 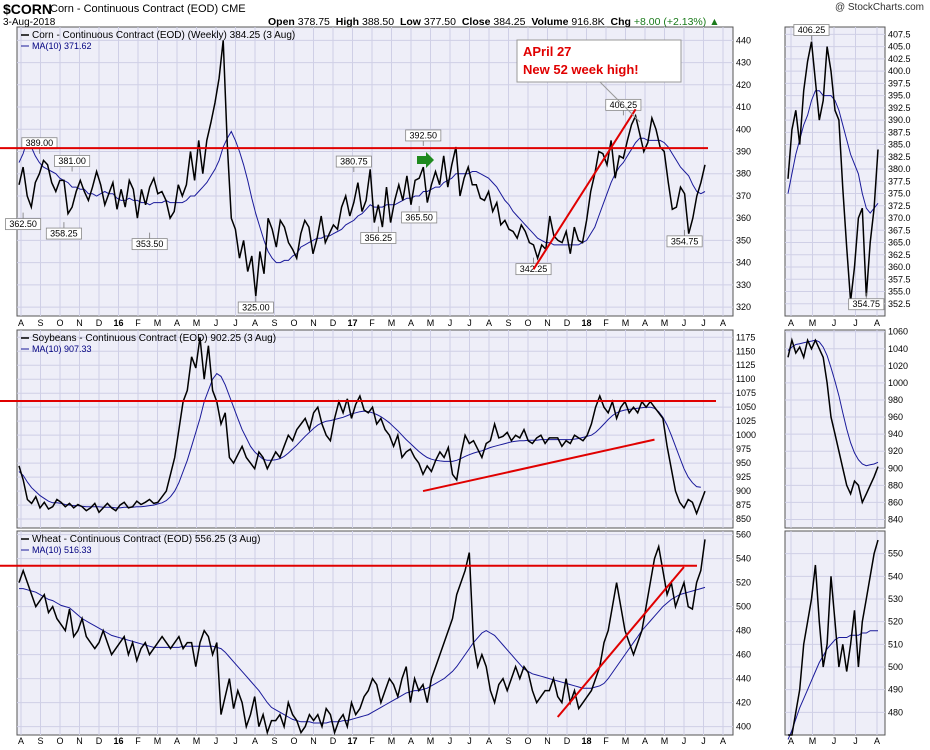 I want to click on y-tick-label: 390, so click(x=743, y=151).